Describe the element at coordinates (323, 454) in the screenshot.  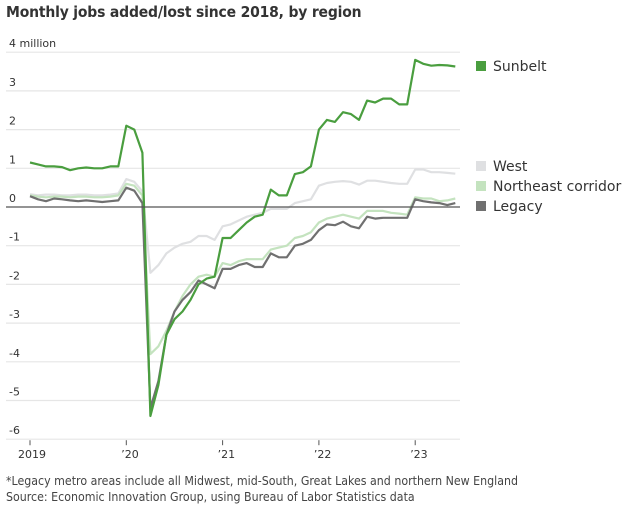
I see `x-tick-label: ’22` at that location.